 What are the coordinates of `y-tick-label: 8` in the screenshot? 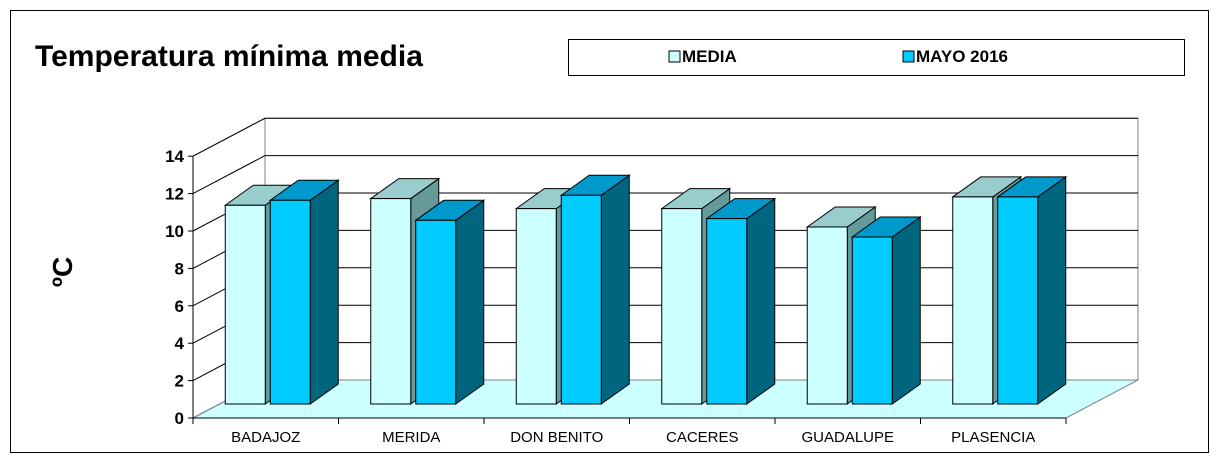 It's located at (179, 268).